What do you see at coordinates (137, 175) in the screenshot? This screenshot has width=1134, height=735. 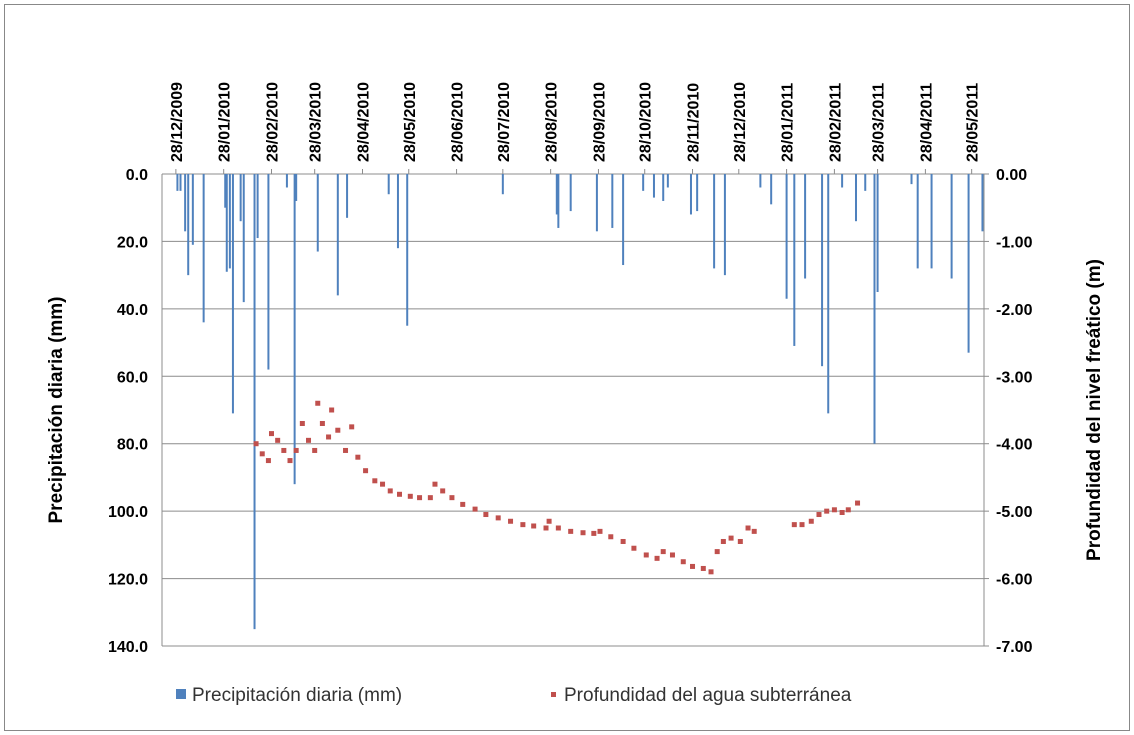 I see `y-tick-label: 0.0` at bounding box center [137, 175].